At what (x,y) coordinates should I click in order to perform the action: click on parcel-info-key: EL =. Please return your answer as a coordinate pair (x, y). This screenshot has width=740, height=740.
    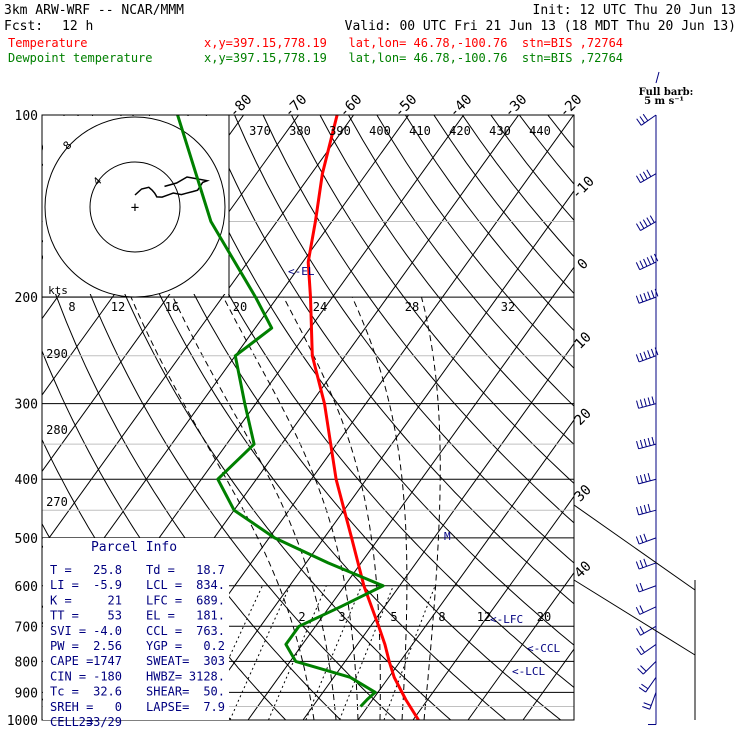
    Looking at the image, I should click on (160, 616).